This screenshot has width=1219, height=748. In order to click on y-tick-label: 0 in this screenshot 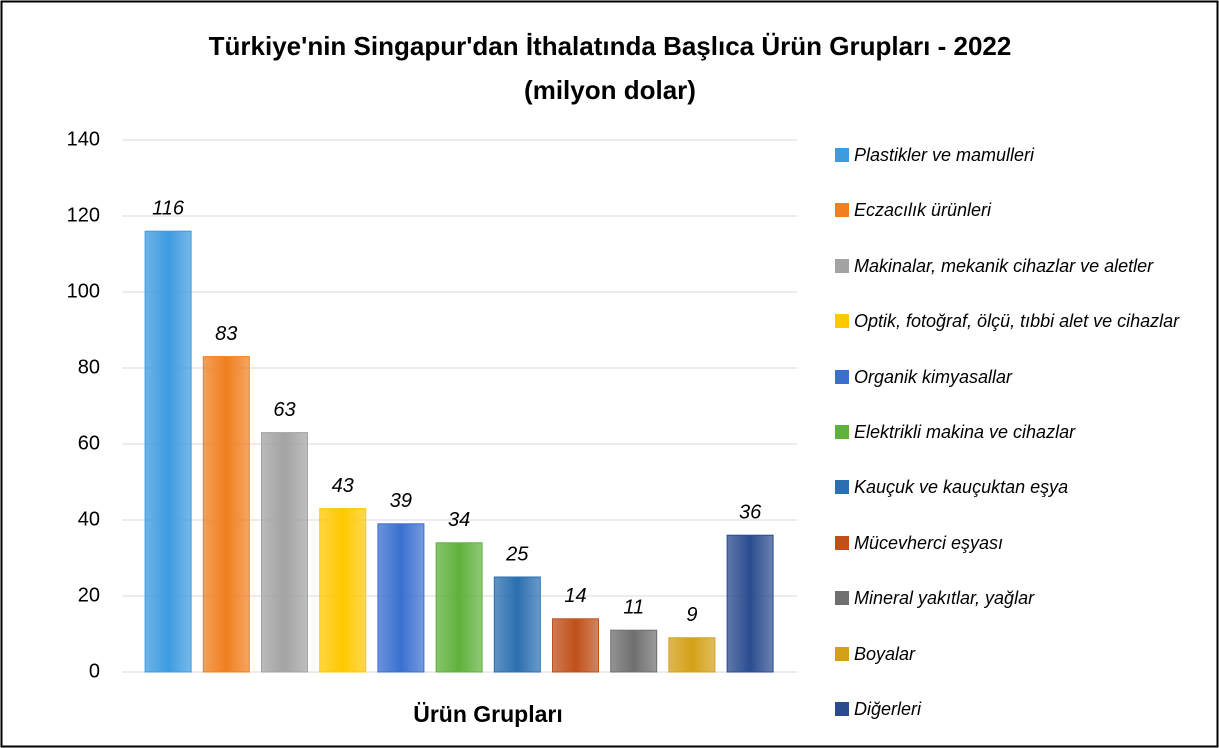, I will do `click(94, 671)`.